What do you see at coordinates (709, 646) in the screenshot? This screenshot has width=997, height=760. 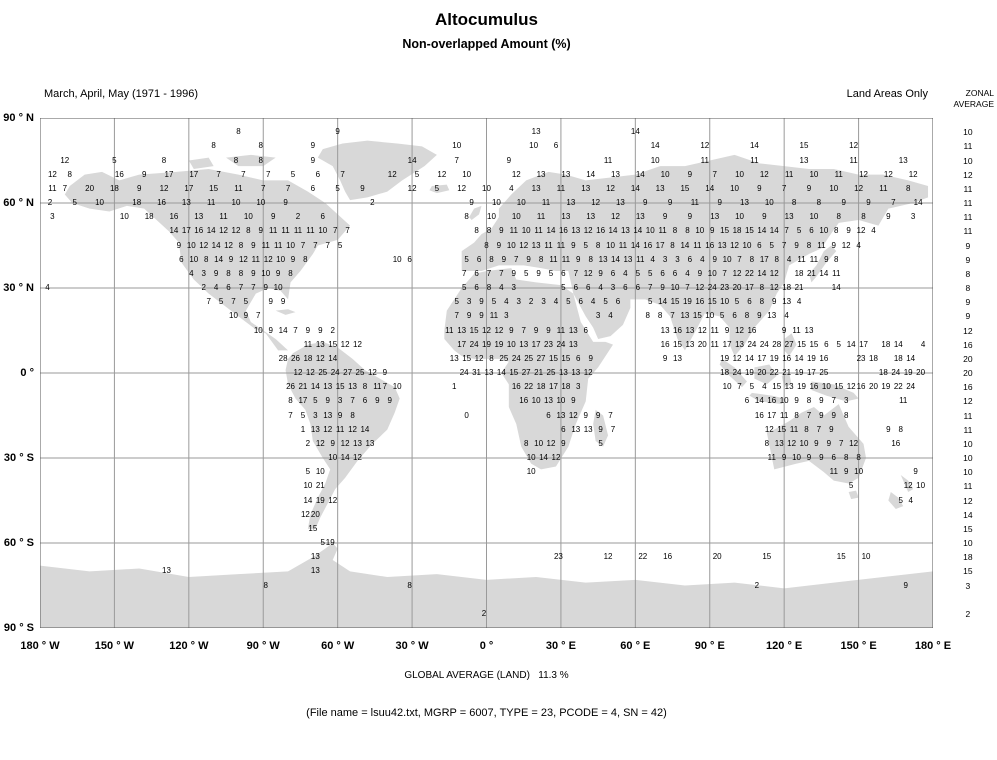 I see `longitude-tick-label: 90 ° E` at bounding box center [709, 646].